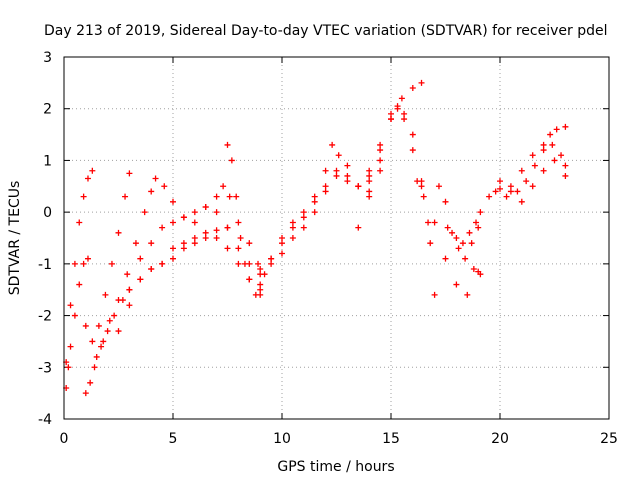 The image size is (640, 480). Describe the element at coordinates (500, 439) in the screenshot. I see `x-tick-label: 20` at that location.